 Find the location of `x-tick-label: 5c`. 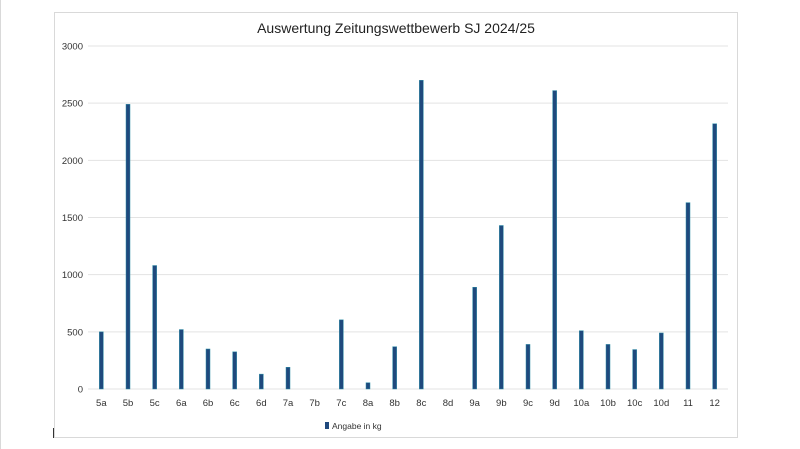

x-tick-label: 5c is located at coordinates (155, 403).